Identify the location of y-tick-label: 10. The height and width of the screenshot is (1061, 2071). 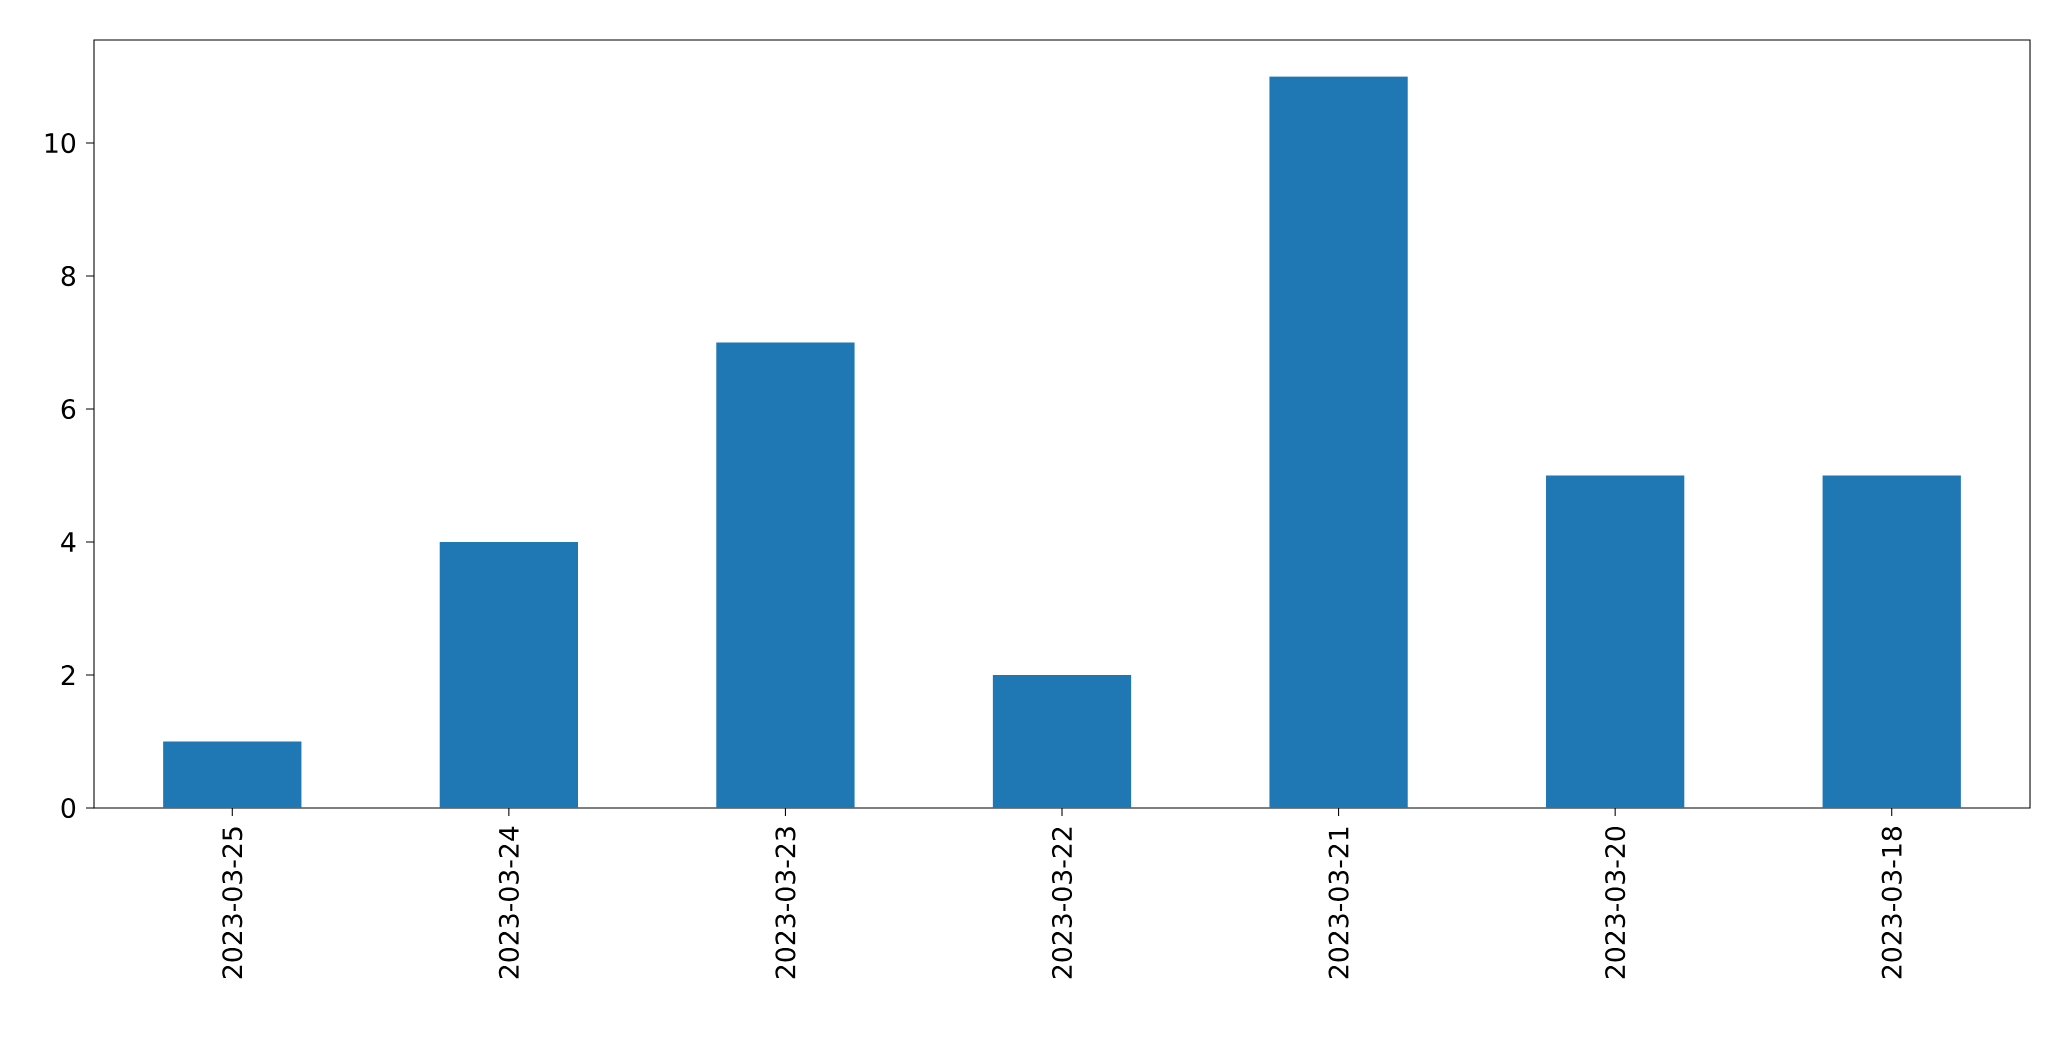
(60, 143).